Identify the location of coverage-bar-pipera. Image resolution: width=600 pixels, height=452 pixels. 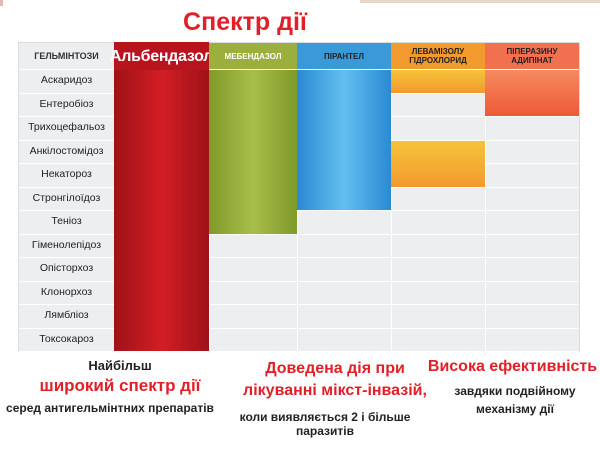
(532, 93).